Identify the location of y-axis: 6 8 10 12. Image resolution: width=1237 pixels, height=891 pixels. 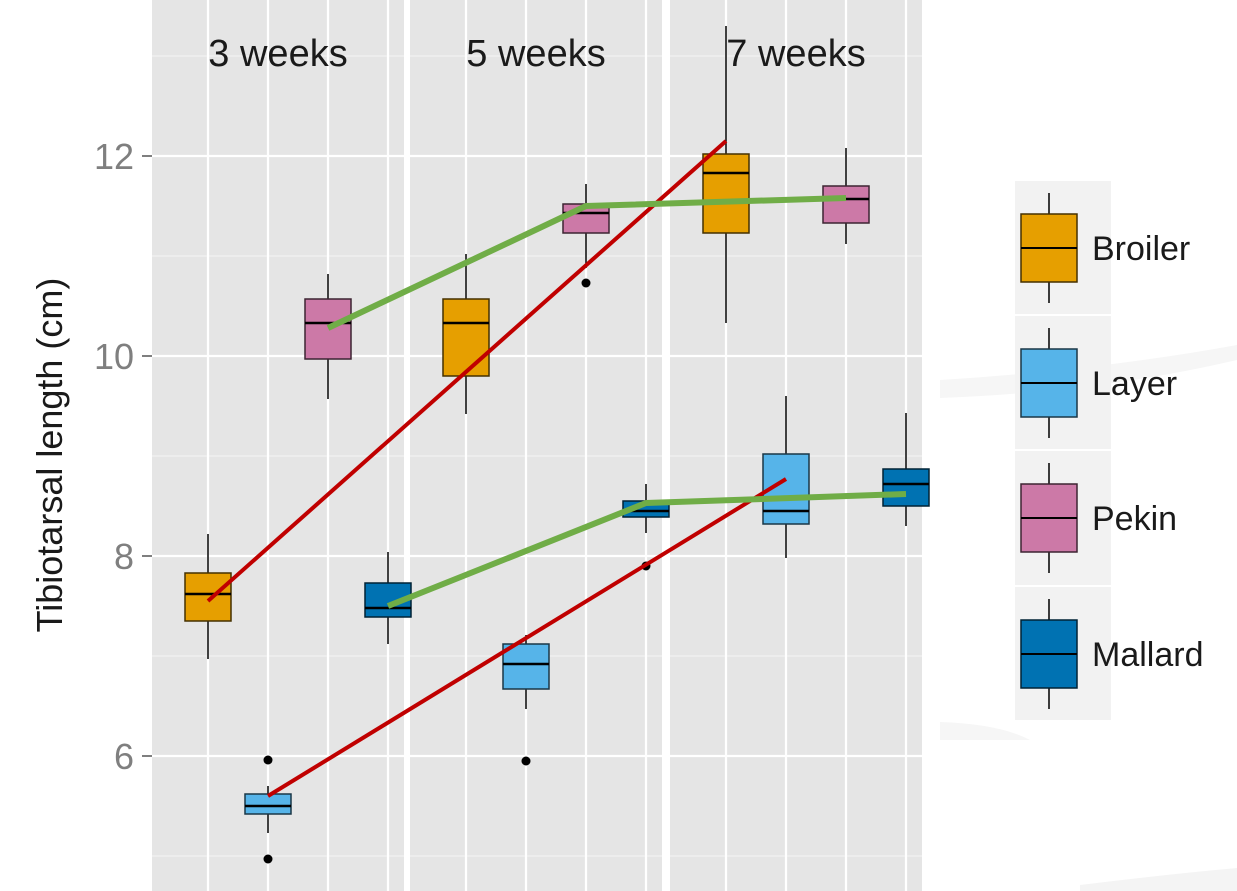
(123, 456).